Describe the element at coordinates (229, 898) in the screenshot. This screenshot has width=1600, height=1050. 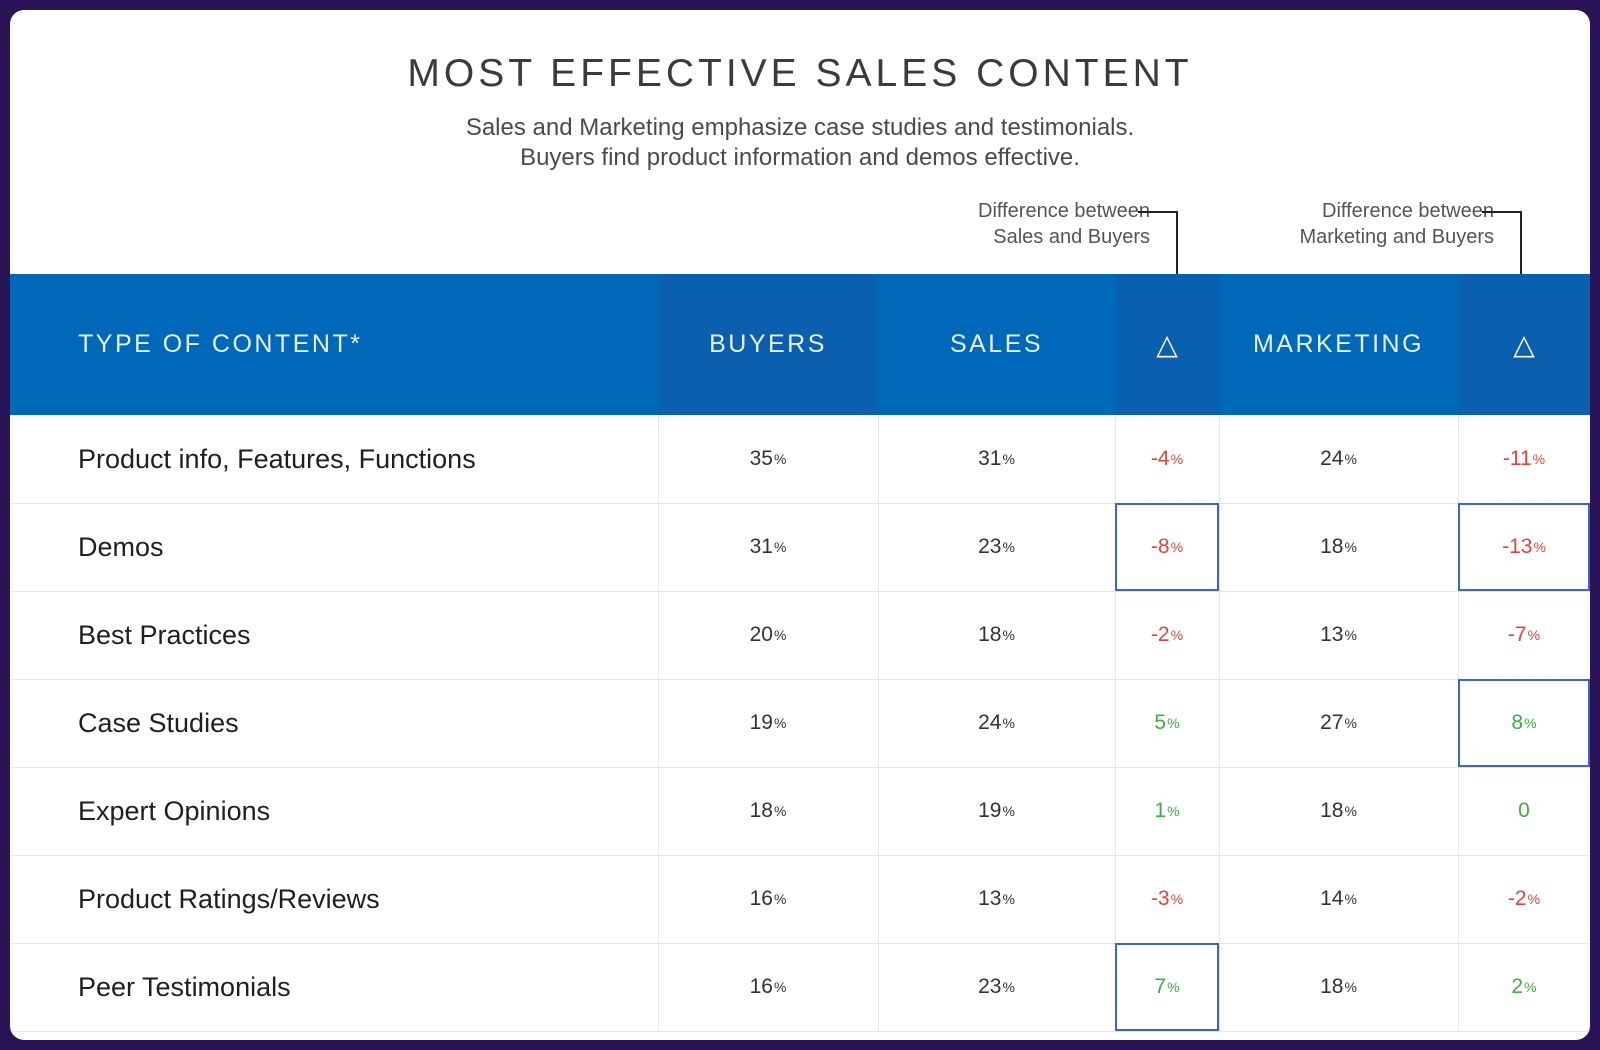
I see `row-label: Product Ratings/Reviews` at that location.